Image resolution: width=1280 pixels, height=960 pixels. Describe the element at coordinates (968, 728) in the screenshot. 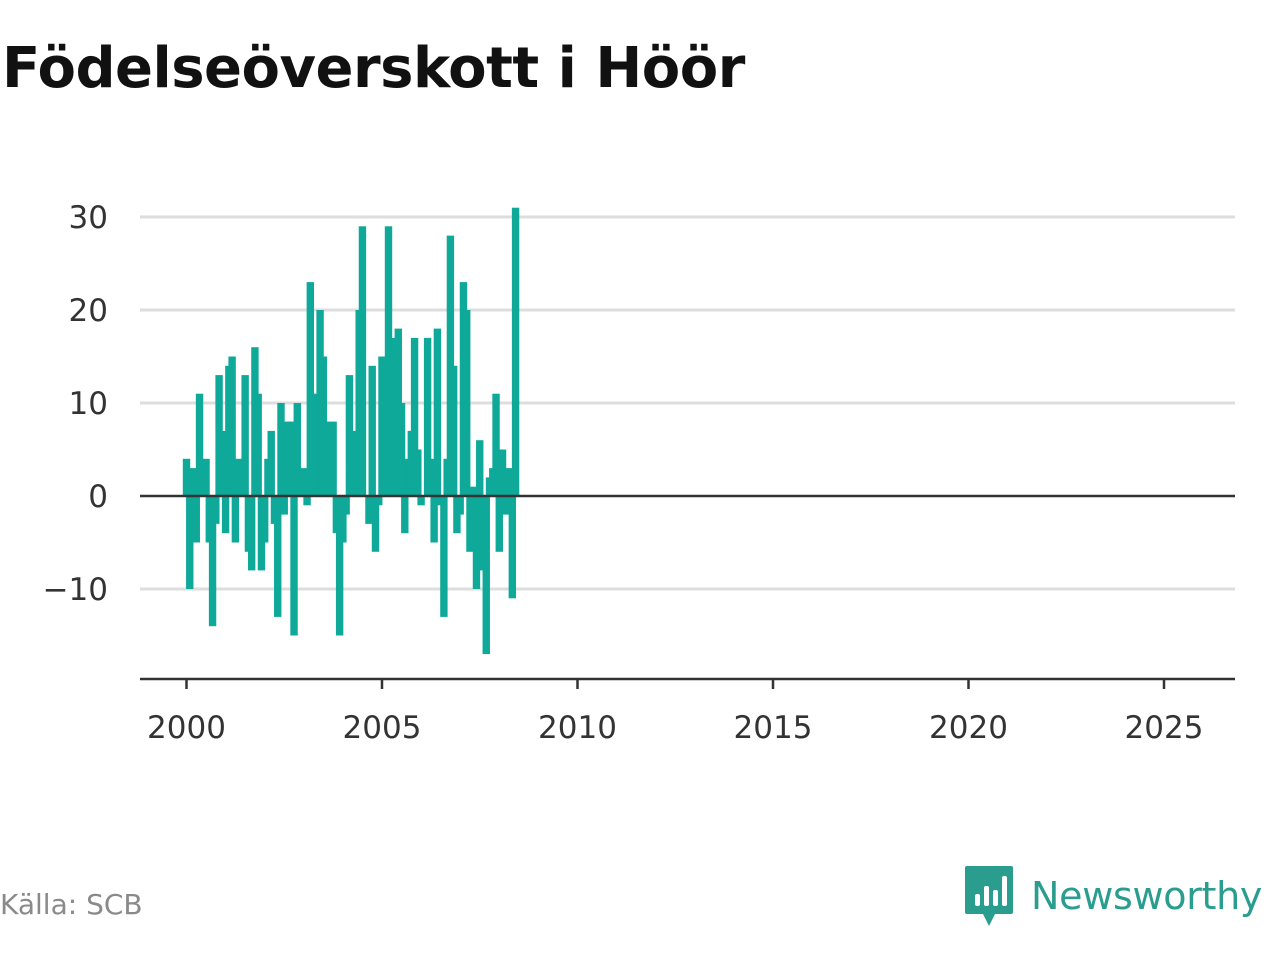

I see `x-tick-label: 2020` at that location.